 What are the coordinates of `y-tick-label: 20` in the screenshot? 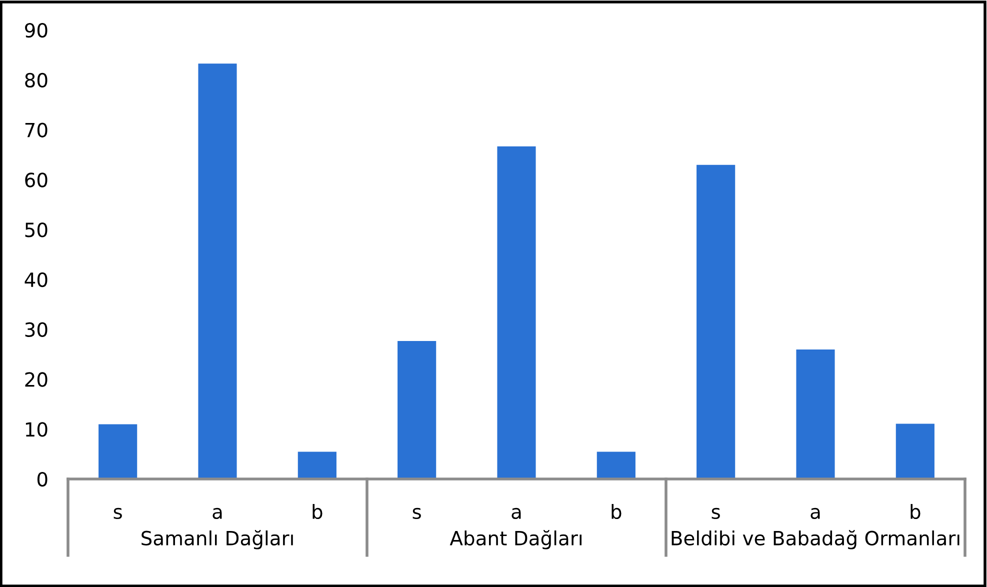 It's located at (36, 379).